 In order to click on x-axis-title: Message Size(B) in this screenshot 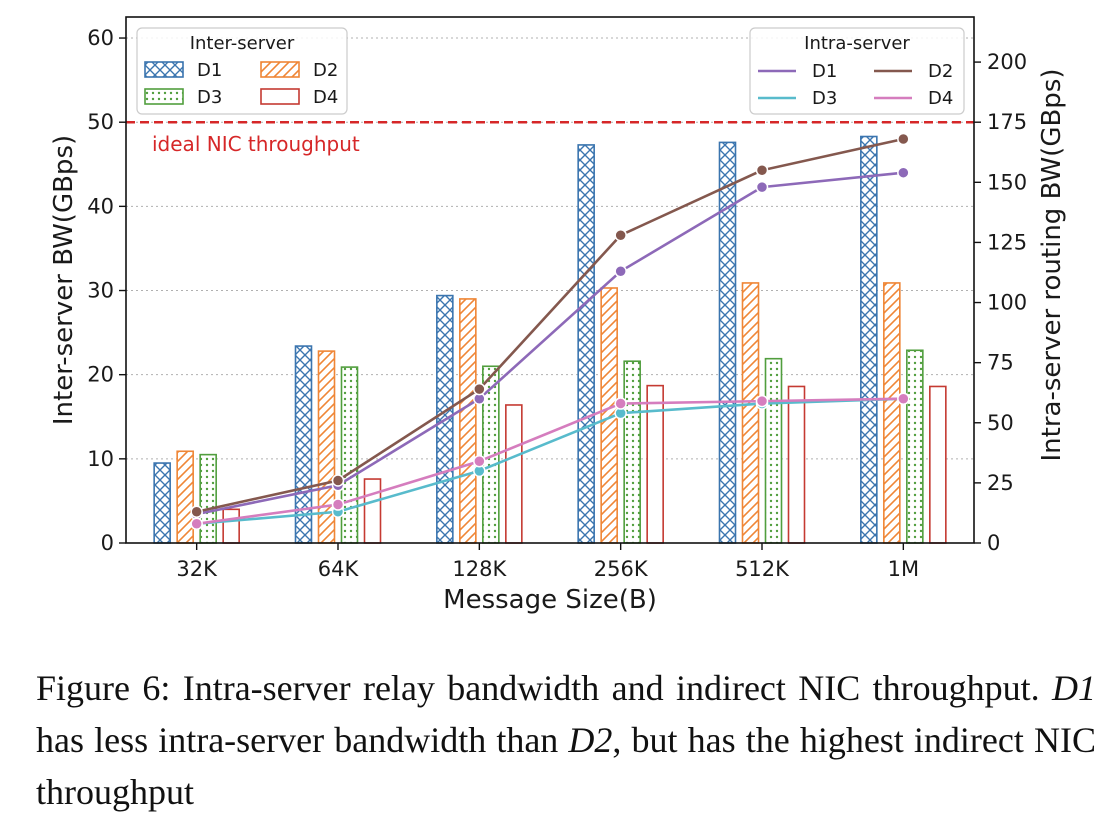, I will do `click(550, 600)`.